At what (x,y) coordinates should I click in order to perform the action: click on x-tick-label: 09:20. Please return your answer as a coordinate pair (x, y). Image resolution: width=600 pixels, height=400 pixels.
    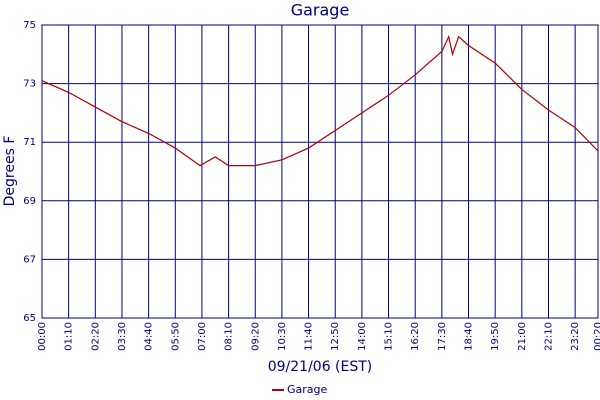
    Looking at the image, I should click on (255, 336).